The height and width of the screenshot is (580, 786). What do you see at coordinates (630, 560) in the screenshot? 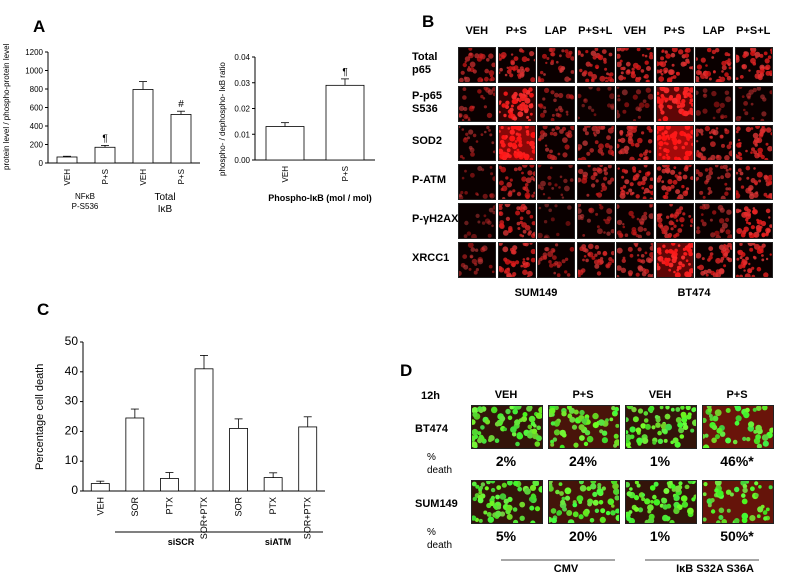
I see `panel-d-group-lines` at bounding box center [630, 560].